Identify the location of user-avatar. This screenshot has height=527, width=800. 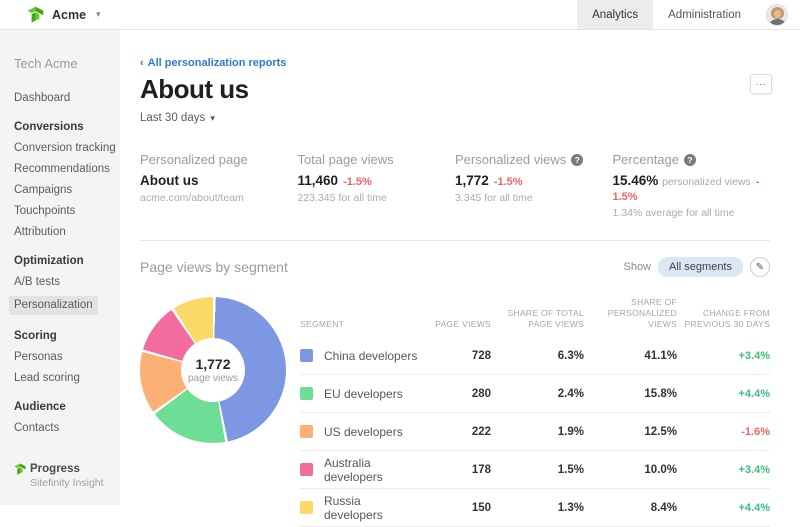
(777, 15).